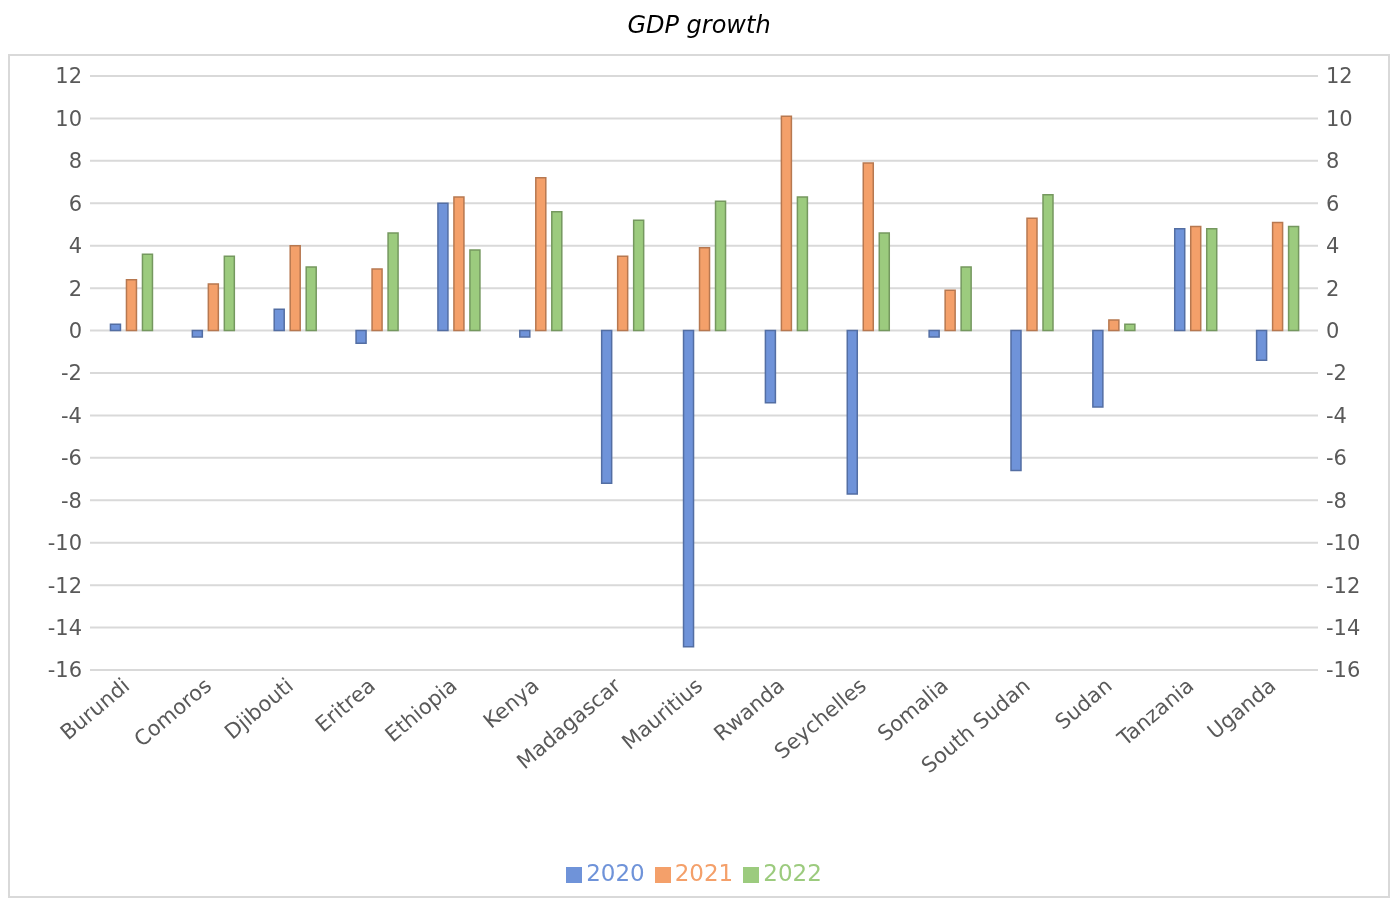  What do you see at coordinates (699, 25) in the screenshot?
I see `chart-title: GDP growth` at bounding box center [699, 25].